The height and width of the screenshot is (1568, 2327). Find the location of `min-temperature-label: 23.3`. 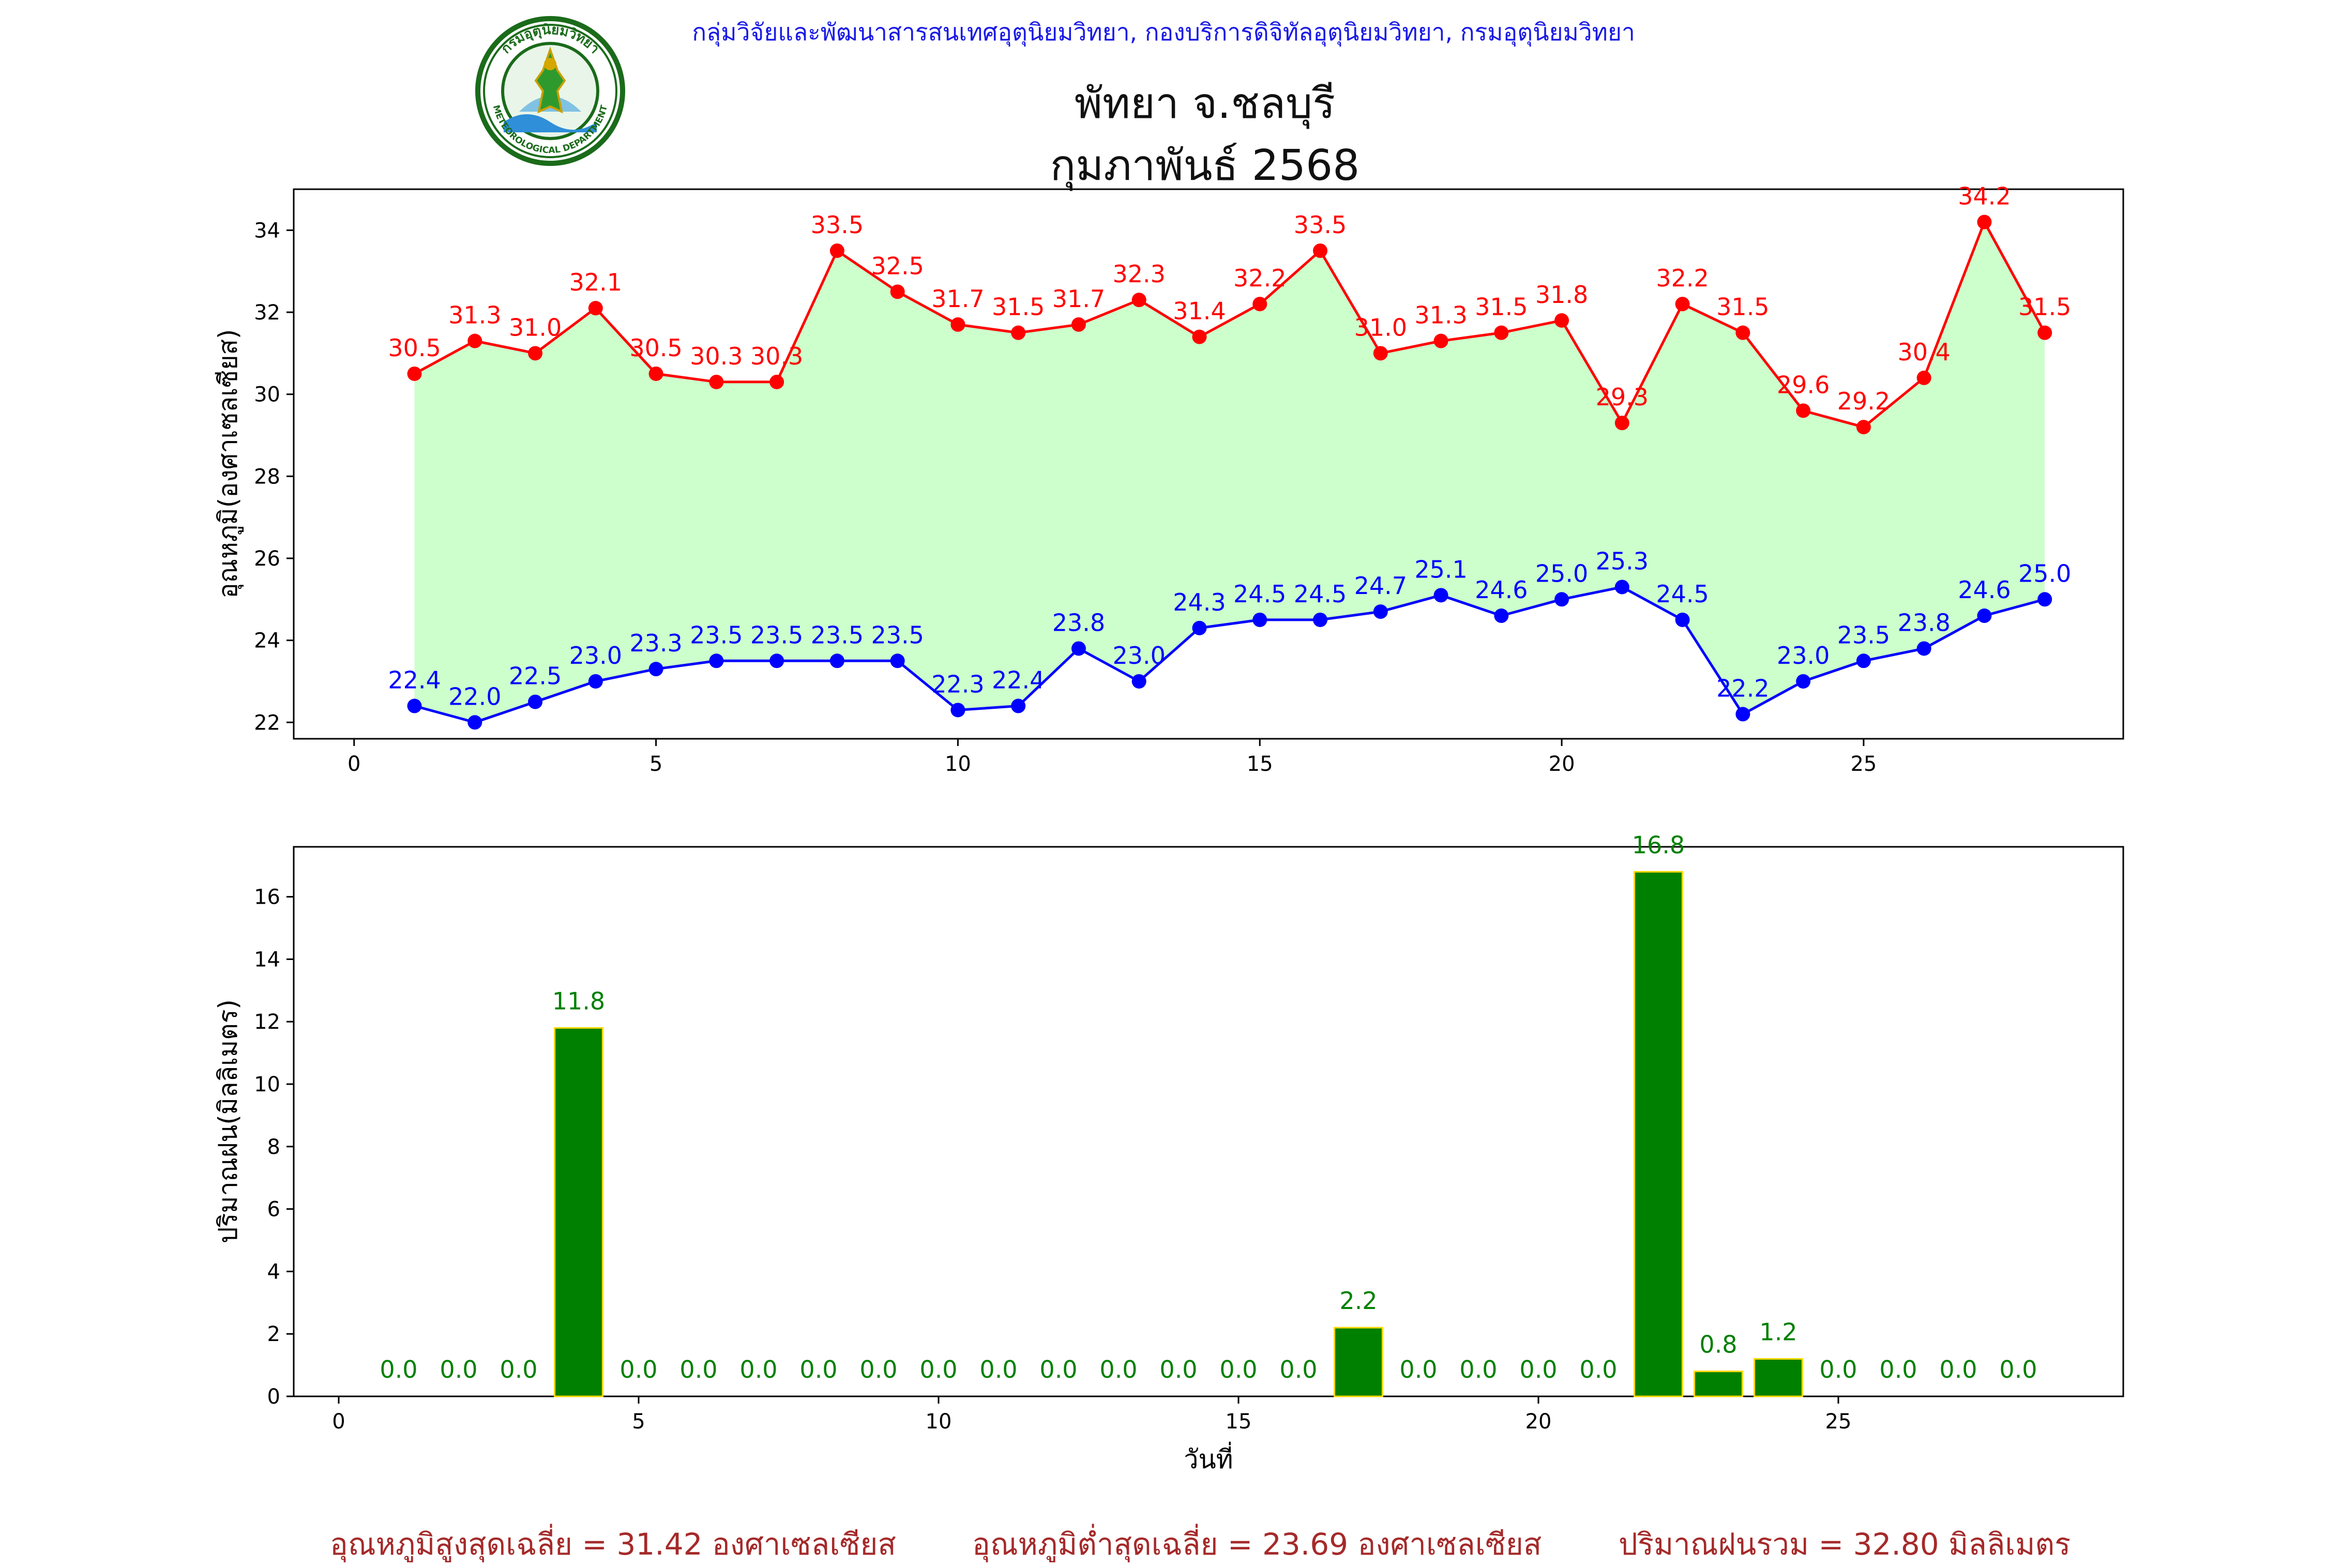

min-temperature-label: 23.3 is located at coordinates (655, 643).